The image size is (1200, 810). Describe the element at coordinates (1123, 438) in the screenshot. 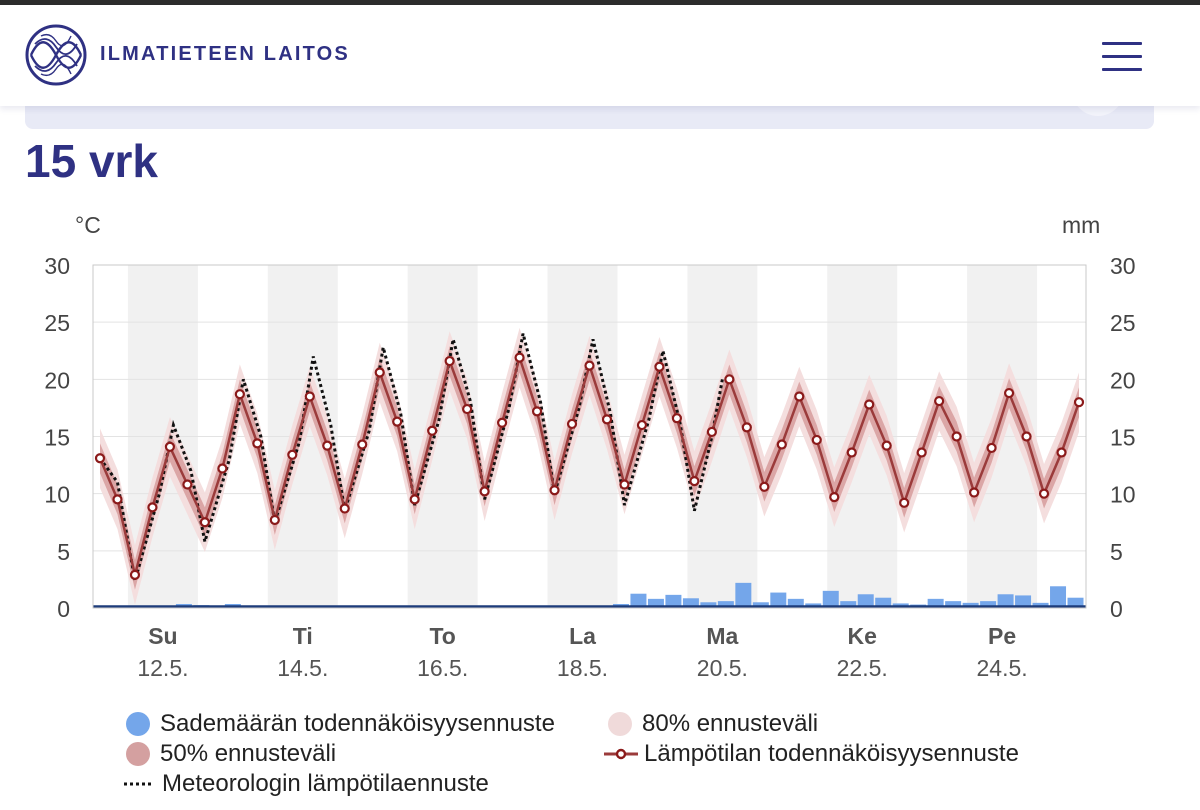

I see `y-tick-right: 15` at that location.